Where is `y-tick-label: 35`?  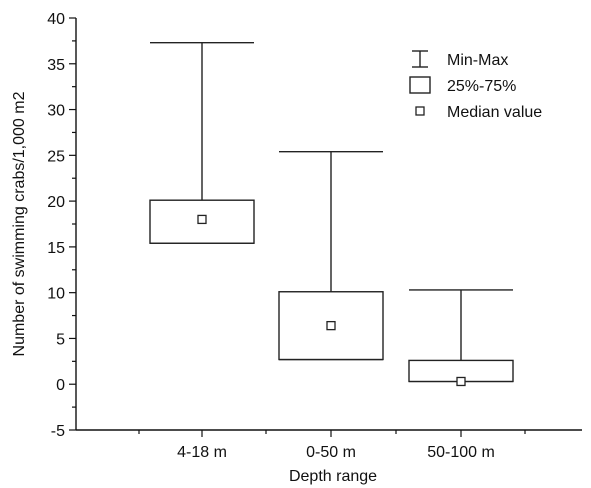 y-tick-label: 35 is located at coordinates (56, 65).